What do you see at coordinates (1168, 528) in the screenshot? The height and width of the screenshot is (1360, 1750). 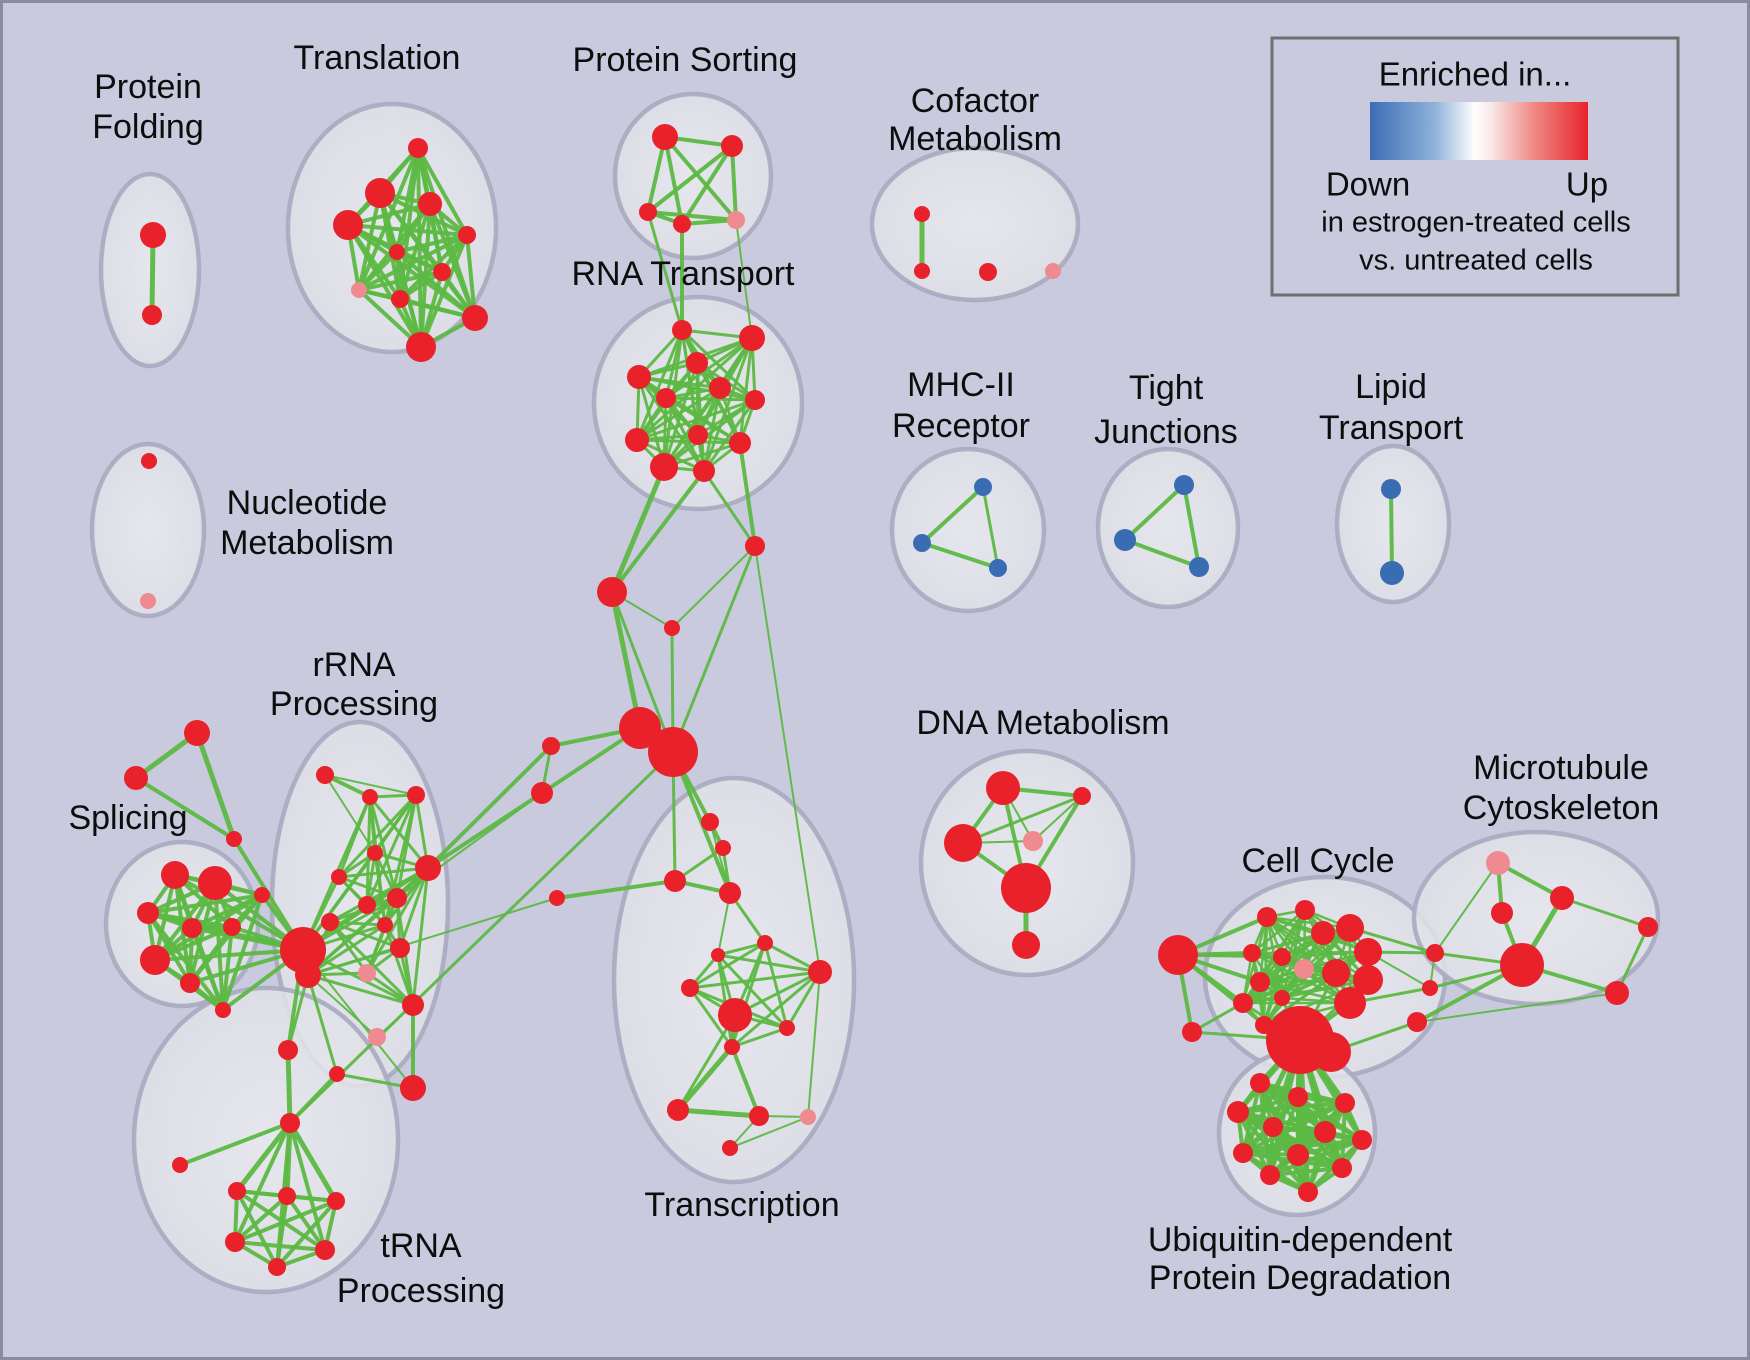 I see `cluster-ellipse-tight-junctions` at bounding box center [1168, 528].